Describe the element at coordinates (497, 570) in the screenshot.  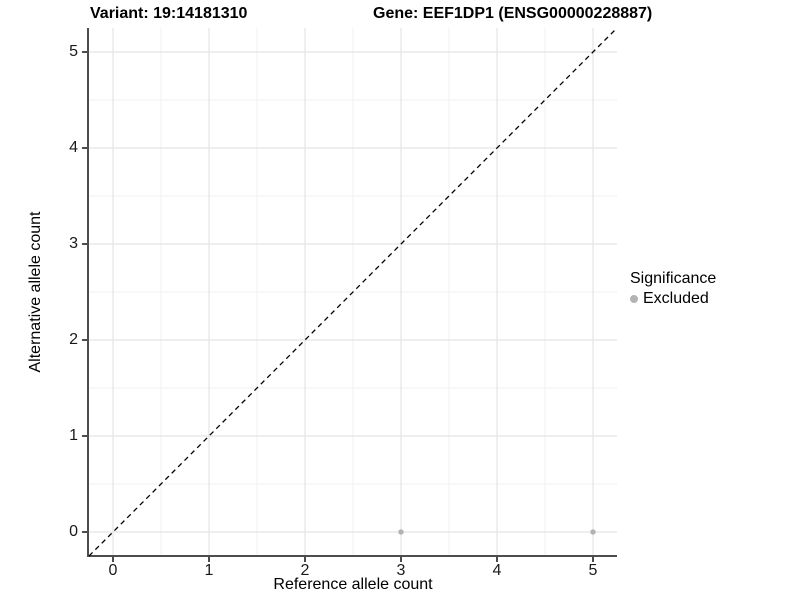
I see `x-tick-label: 4` at that location.